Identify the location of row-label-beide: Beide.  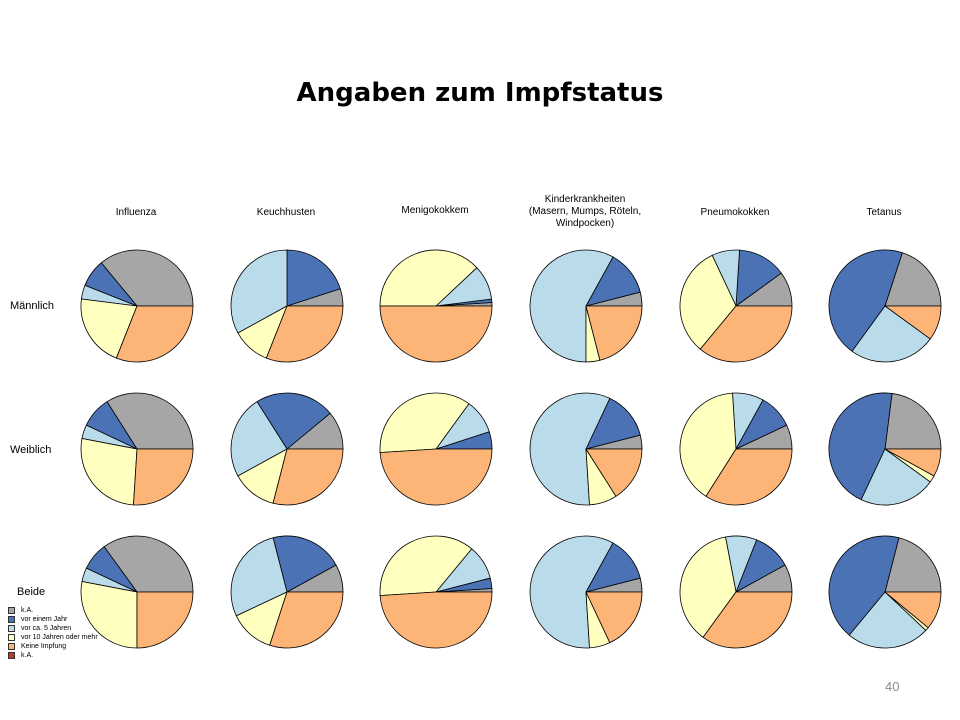
(31, 592).